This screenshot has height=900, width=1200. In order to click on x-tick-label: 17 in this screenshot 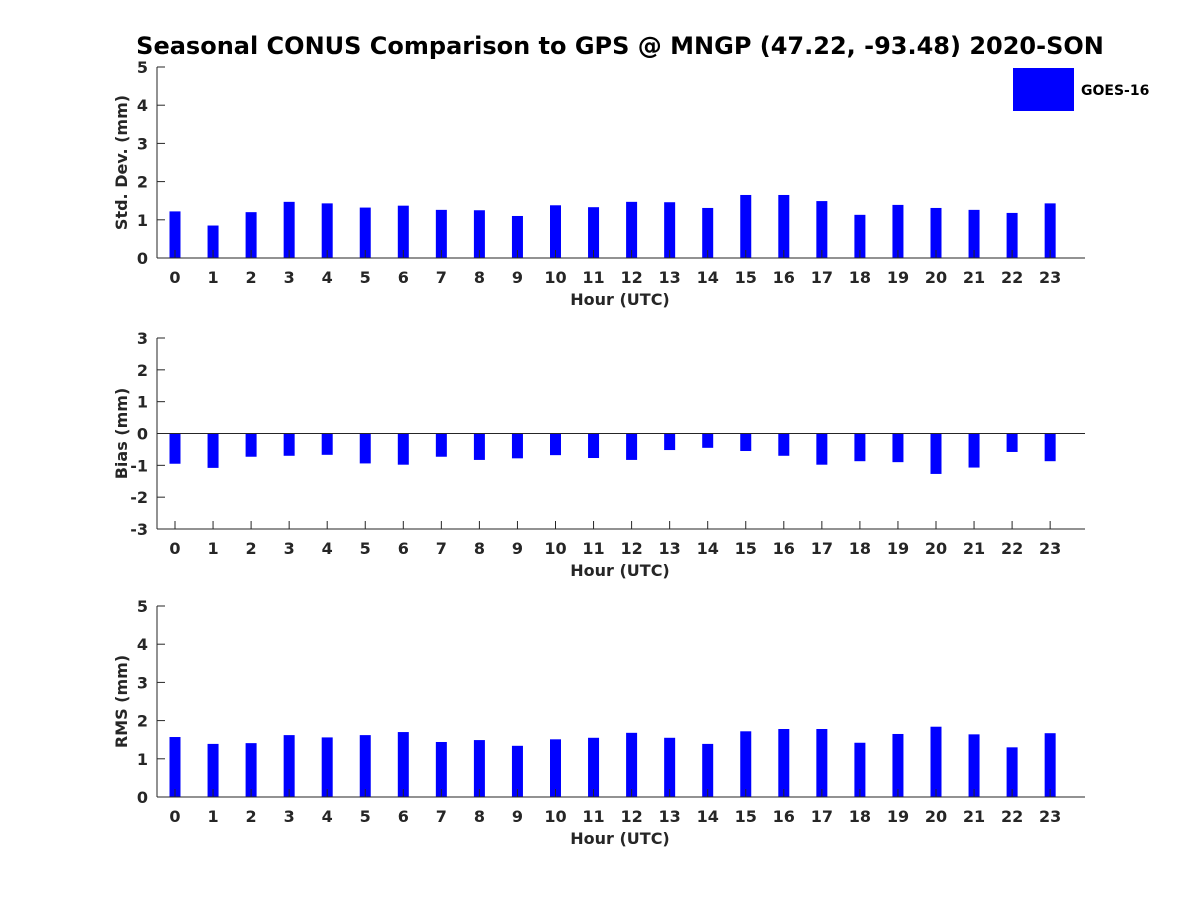, I will do `click(822, 548)`.